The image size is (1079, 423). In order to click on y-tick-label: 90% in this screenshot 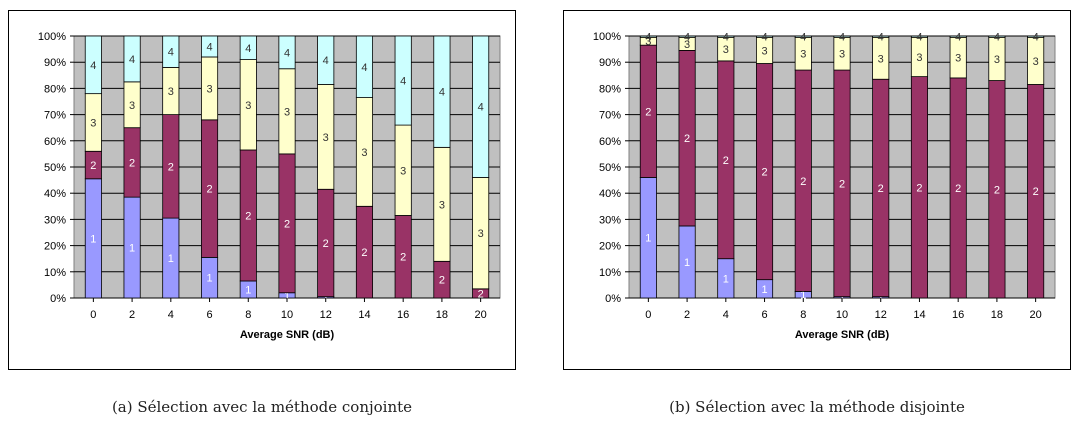, I will do `click(55, 63)`.